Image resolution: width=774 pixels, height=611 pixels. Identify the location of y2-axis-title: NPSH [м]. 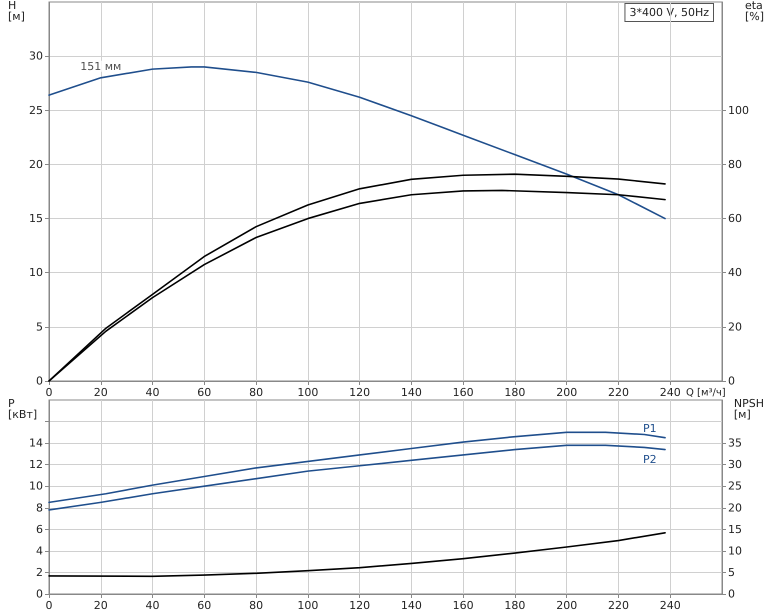
(749, 409).